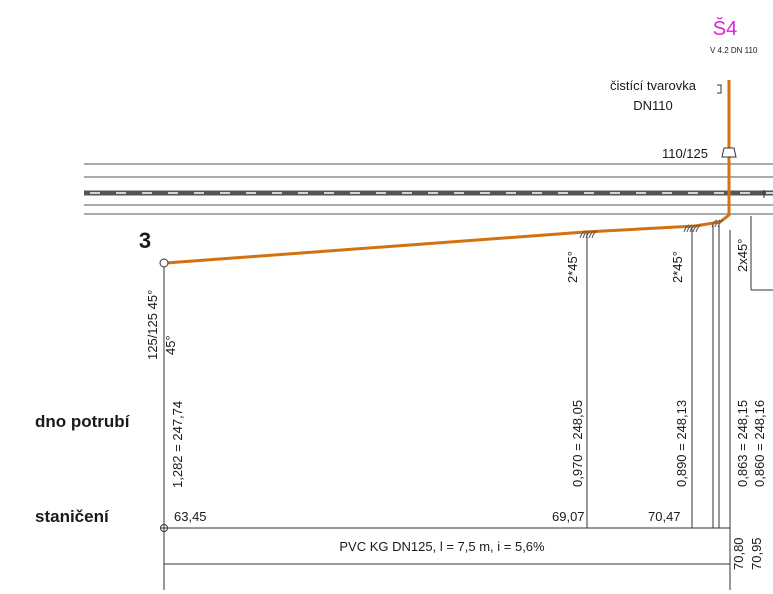 This screenshot has height=594, width=773. Describe the element at coordinates (738, 553) in the screenshot. I see `chainage-value-4: 70,80` at that location.